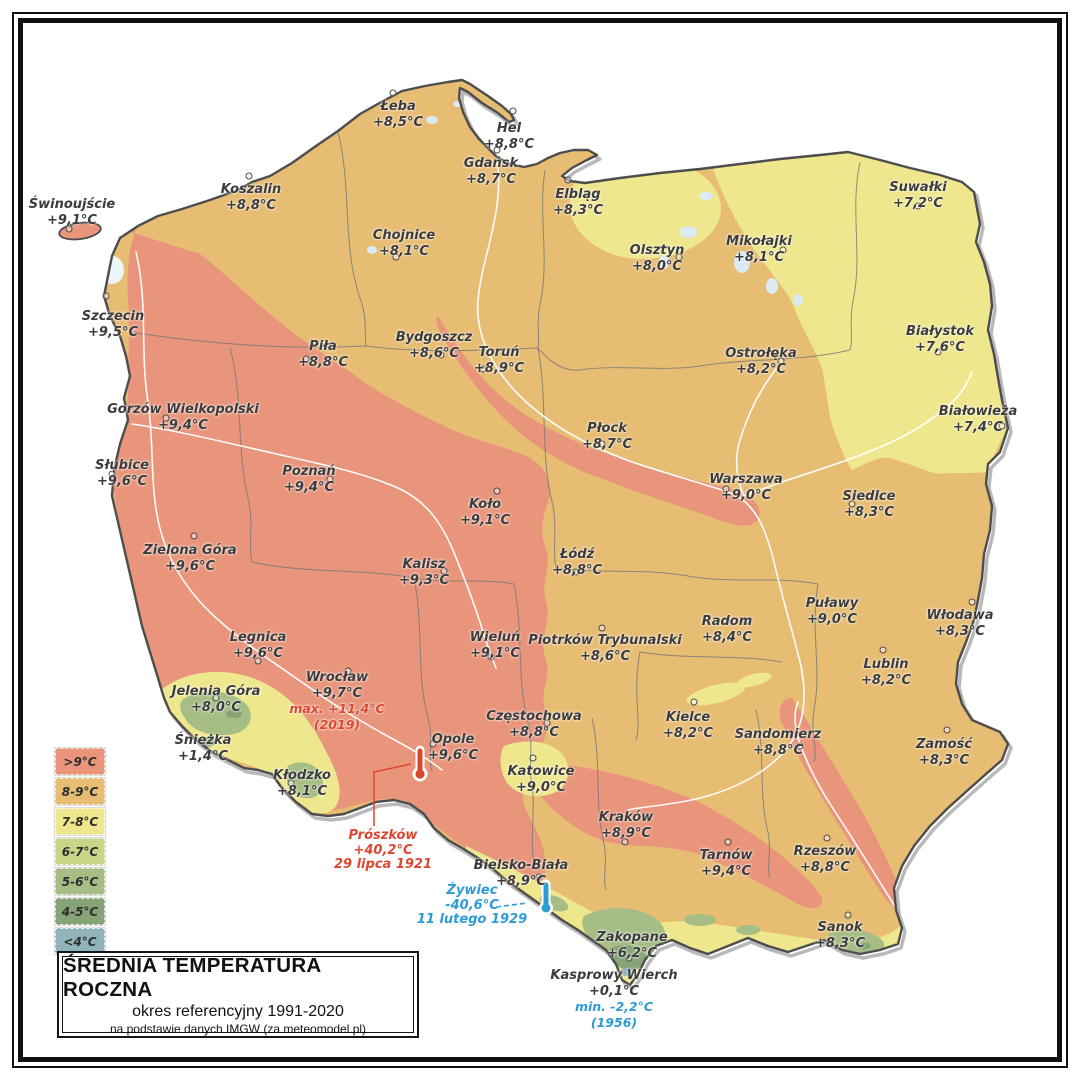  I want to click on city-name: Kalisz, so click(424, 564).